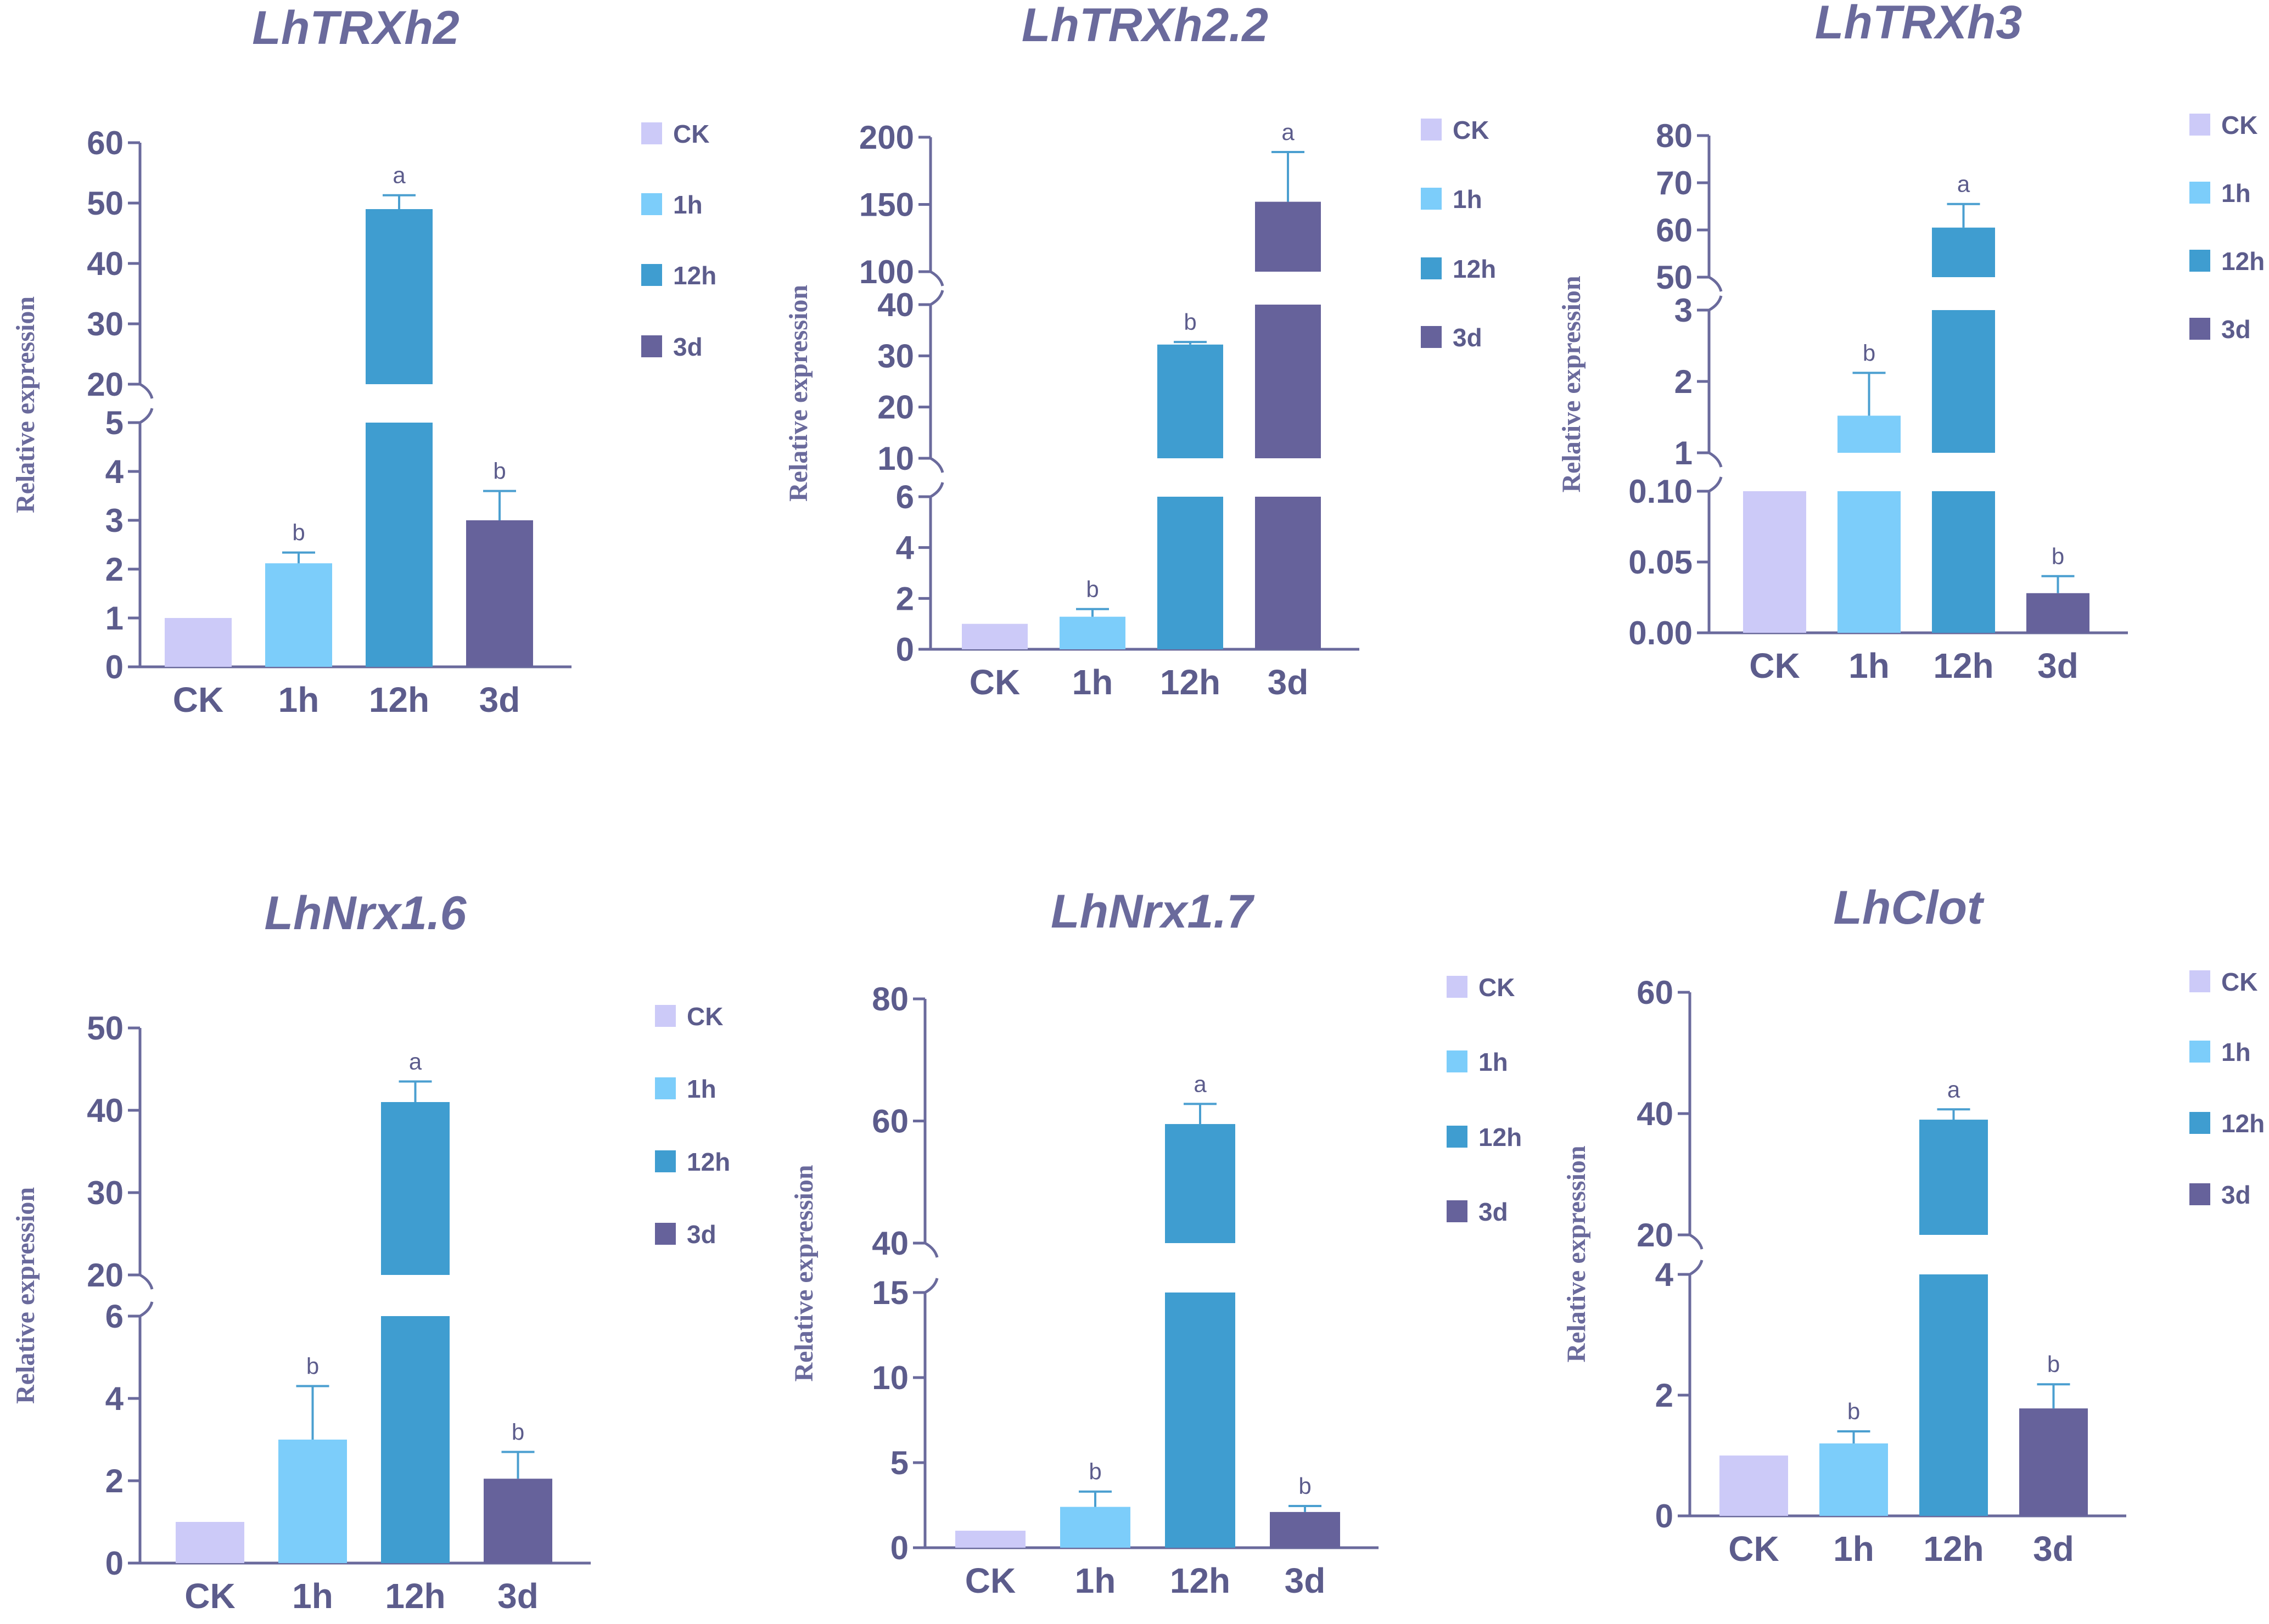  What do you see at coordinates (886, 272) in the screenshot?
I see `y-tick-label: 100` at bounding box center [886, 272].